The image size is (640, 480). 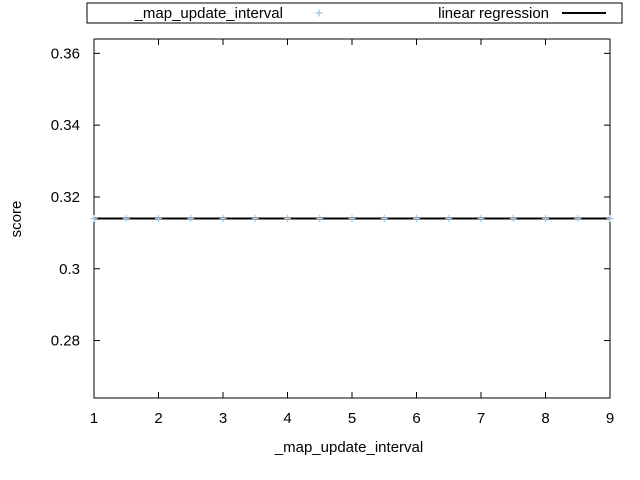 I want to click on y-tick-label: 0.28, so click(x=65, y=341).